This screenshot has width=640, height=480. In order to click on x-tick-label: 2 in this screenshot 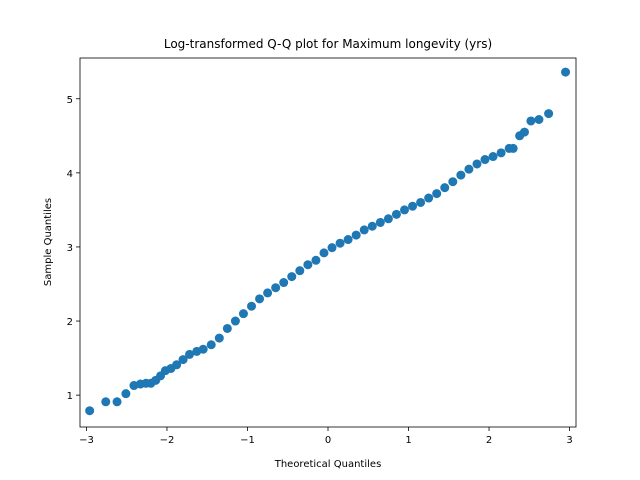, I will do `click(489, 440)`.